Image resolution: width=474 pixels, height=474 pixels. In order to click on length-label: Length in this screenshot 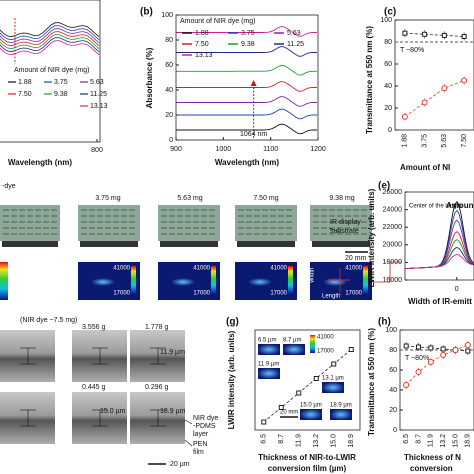, I will do `click(331, 297)`.